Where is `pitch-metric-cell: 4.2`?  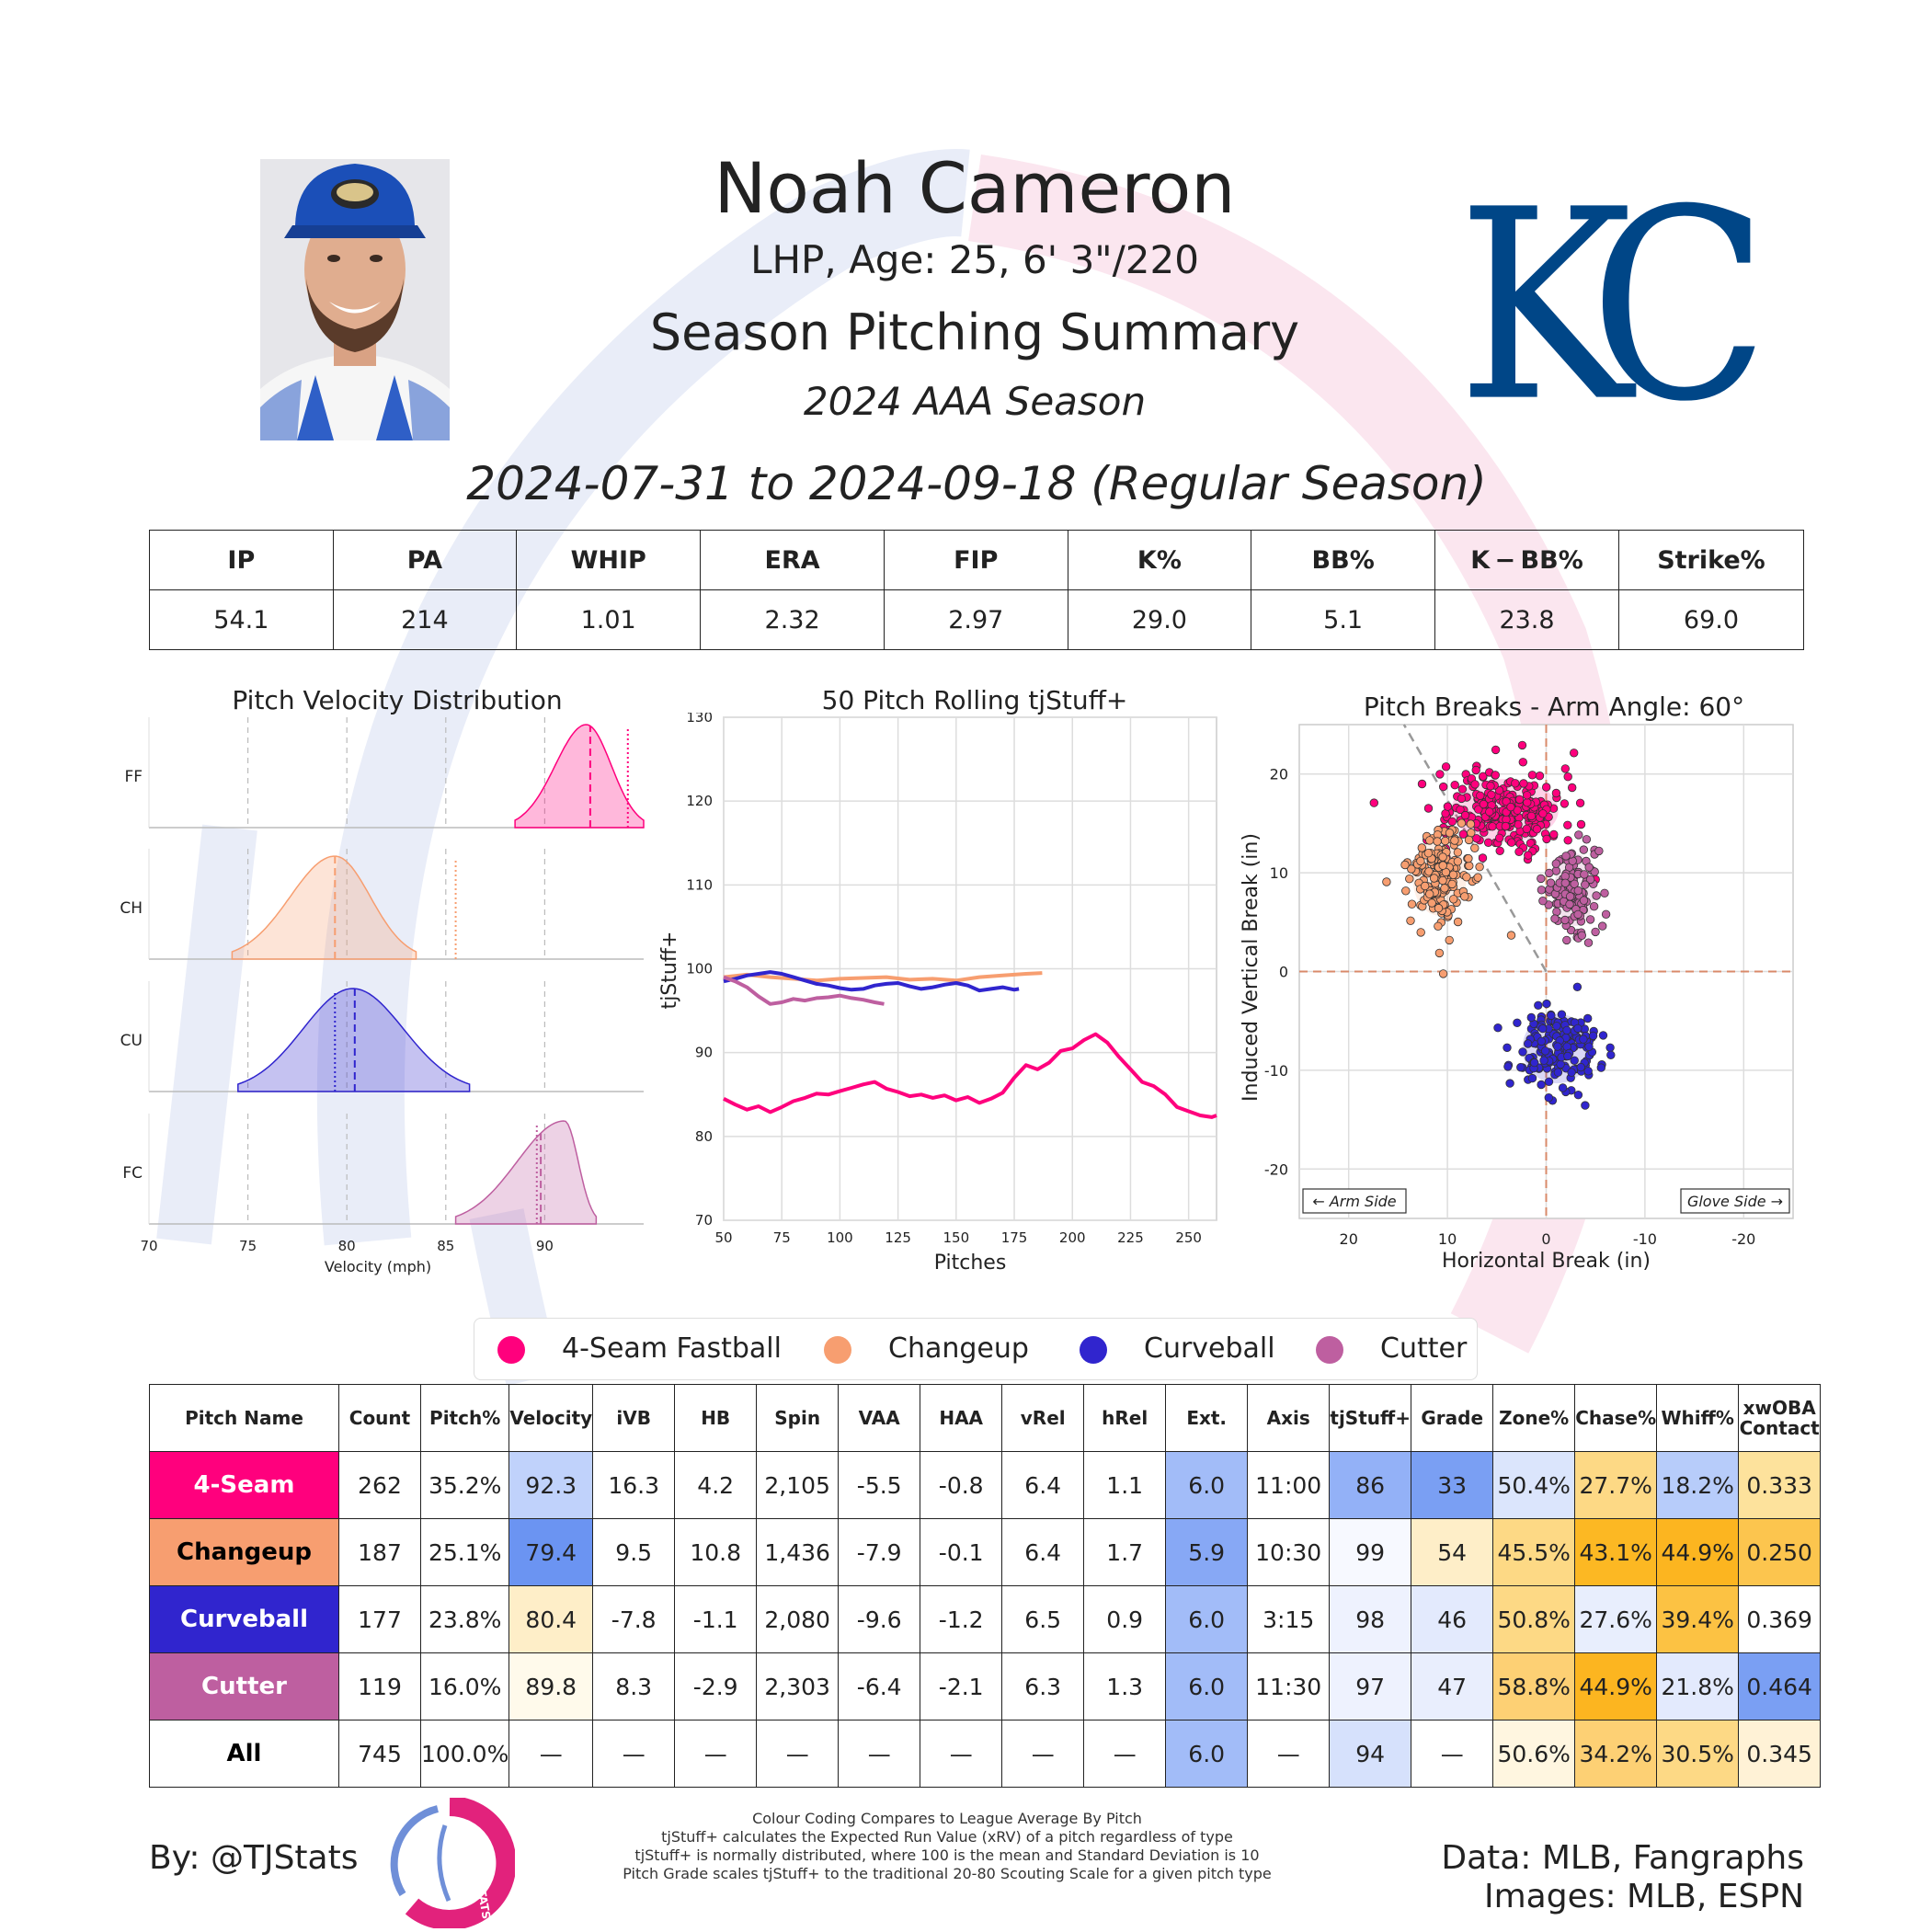 pitch-metric-cell: 4.2 is located at coordinates (716, 1485).